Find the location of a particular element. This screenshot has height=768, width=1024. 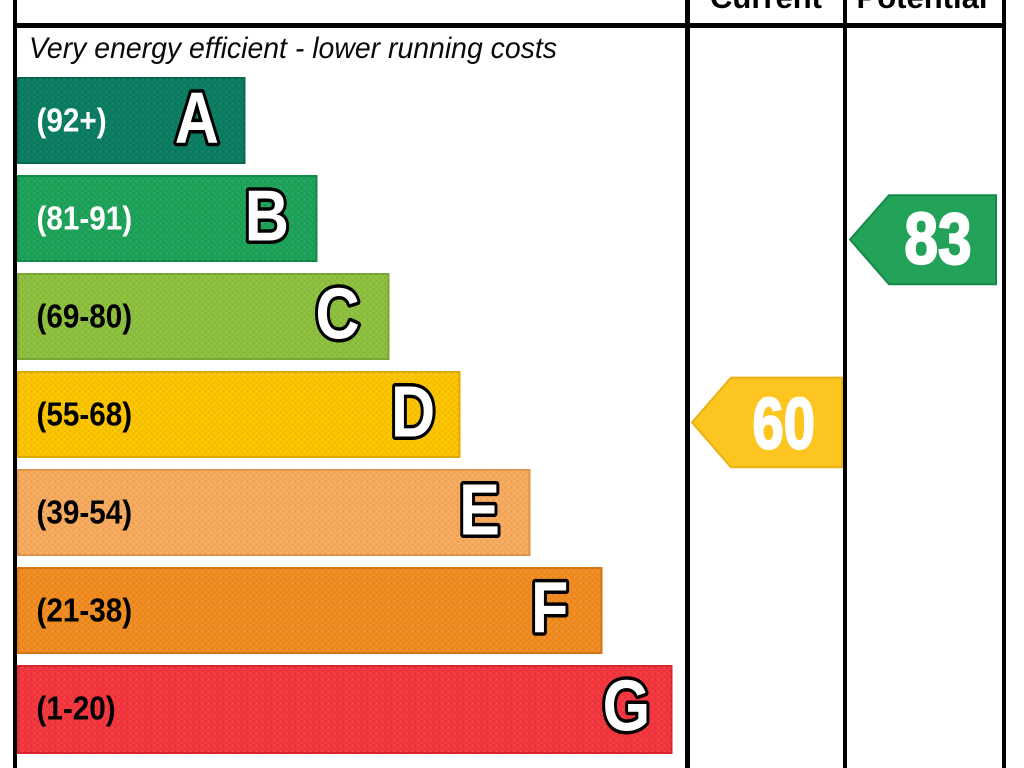

svg-text: Potential is located at coordinates (922, 7).